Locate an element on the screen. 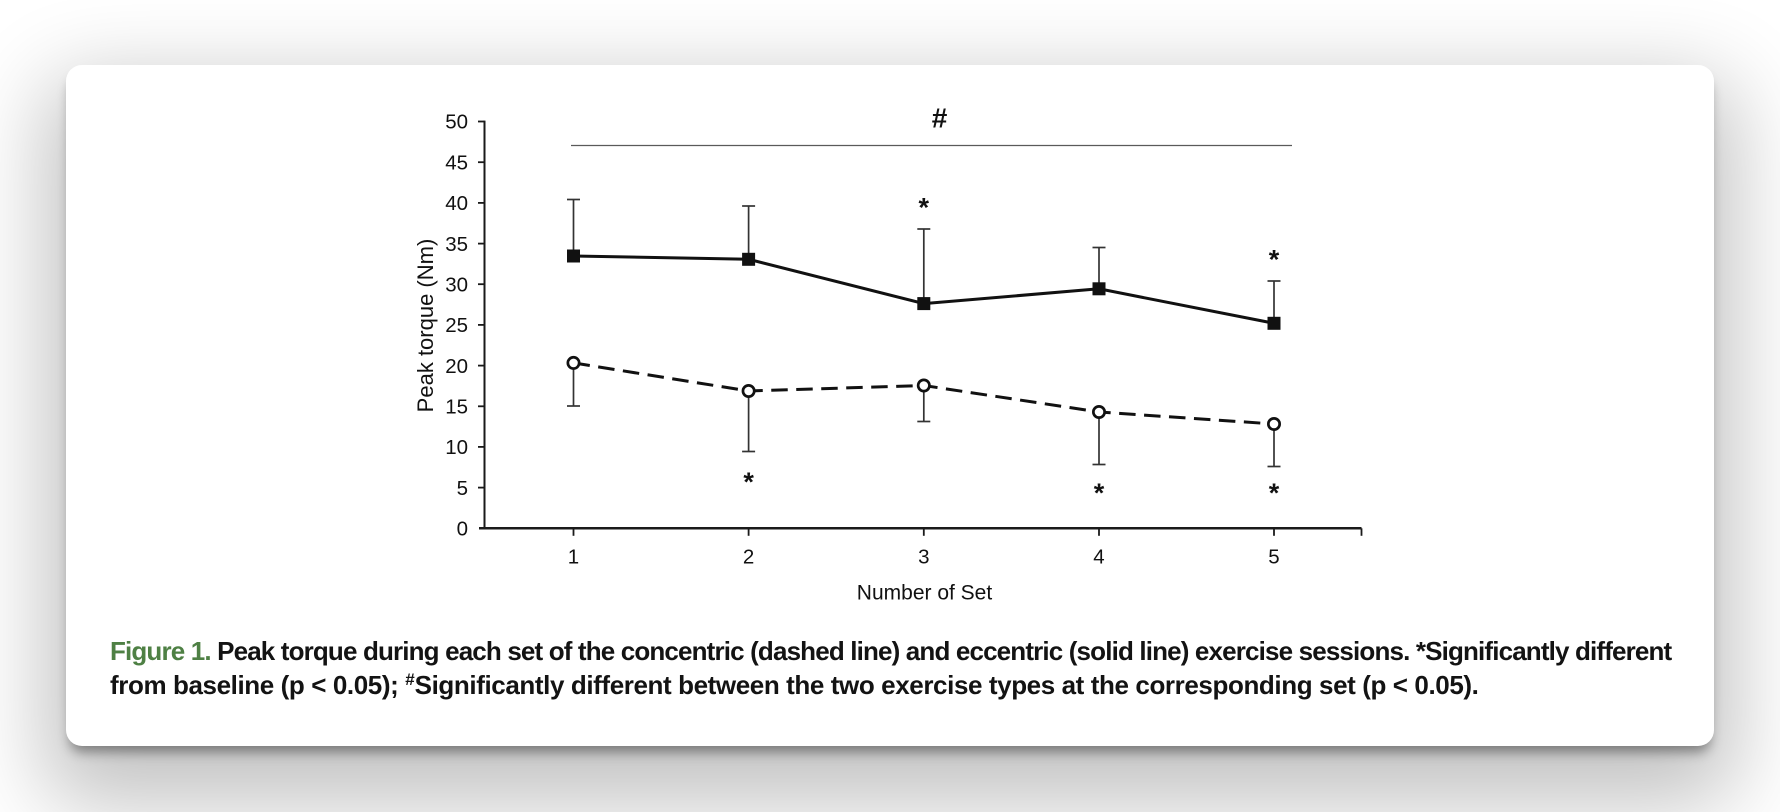  svg-text: 3 is located at coordinates (923, 557).